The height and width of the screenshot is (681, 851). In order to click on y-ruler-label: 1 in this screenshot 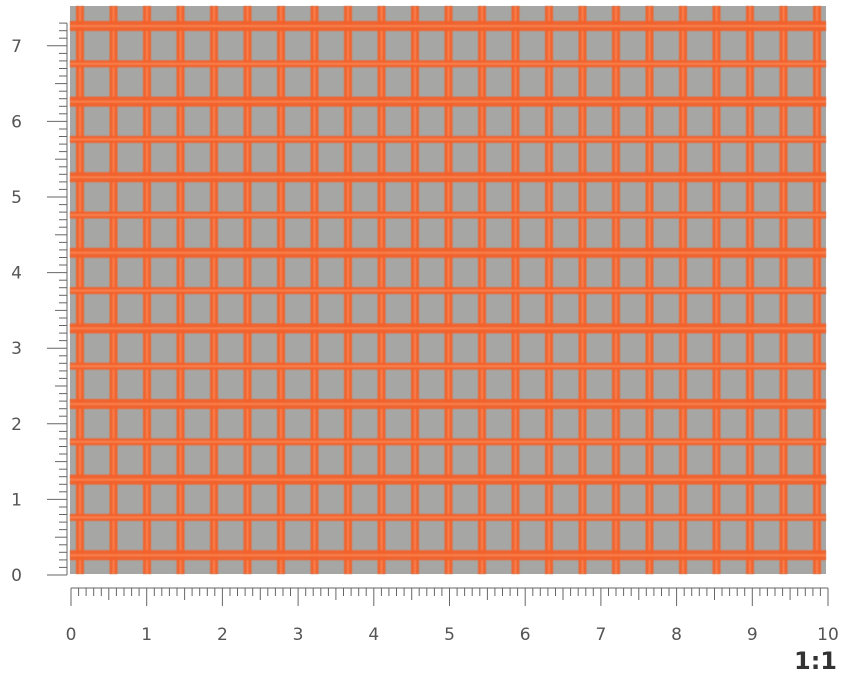, I will do `click(16, 500)`.